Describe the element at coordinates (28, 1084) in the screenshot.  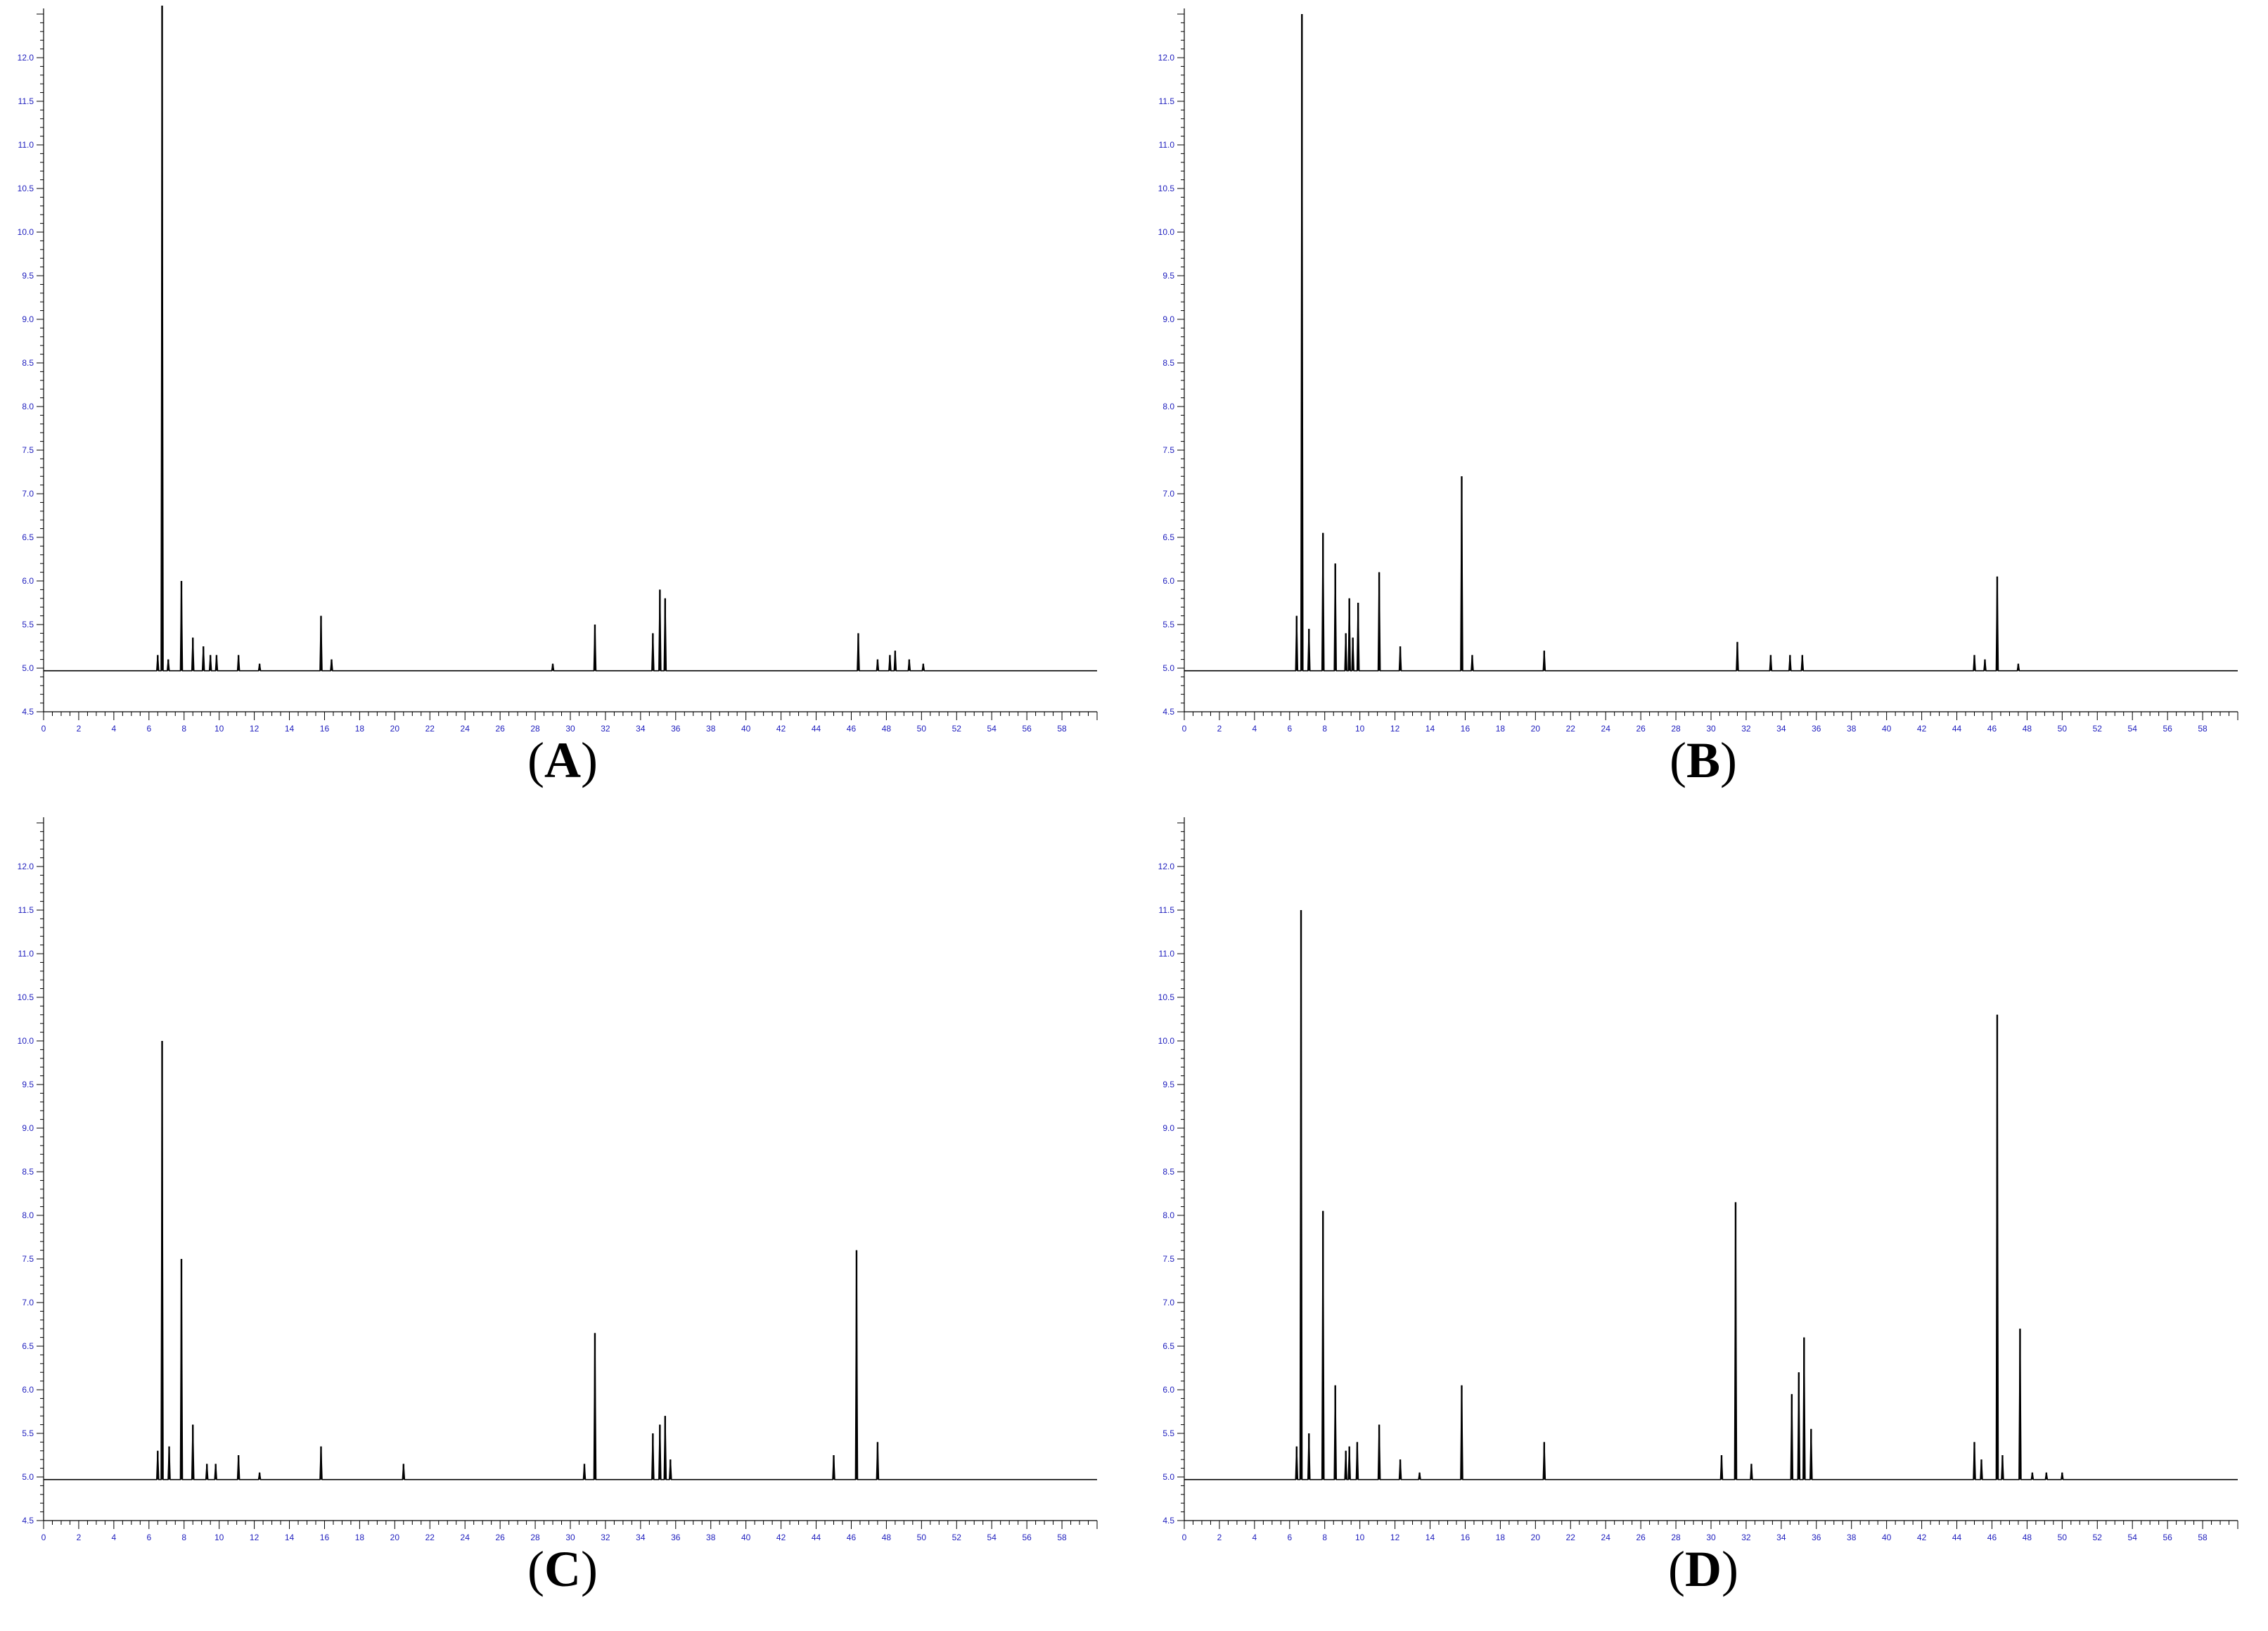
I see `y-tick-label: 9.5` at that location.